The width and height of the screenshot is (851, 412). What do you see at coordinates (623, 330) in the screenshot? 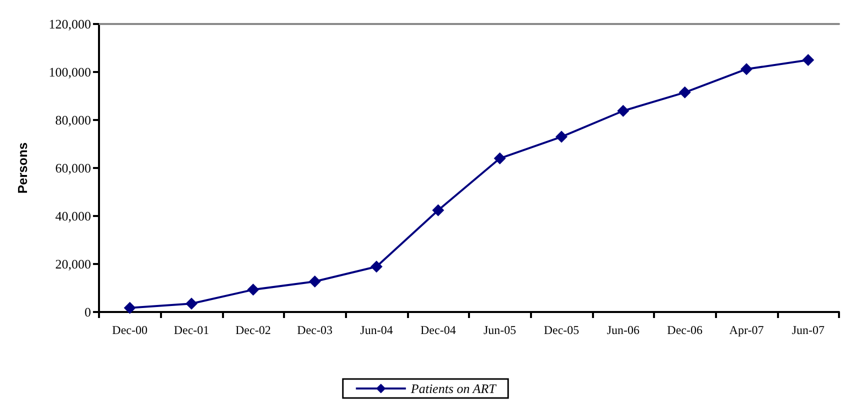
I see `x-tick-label: Jun-06` at bounding box center [623, 330].